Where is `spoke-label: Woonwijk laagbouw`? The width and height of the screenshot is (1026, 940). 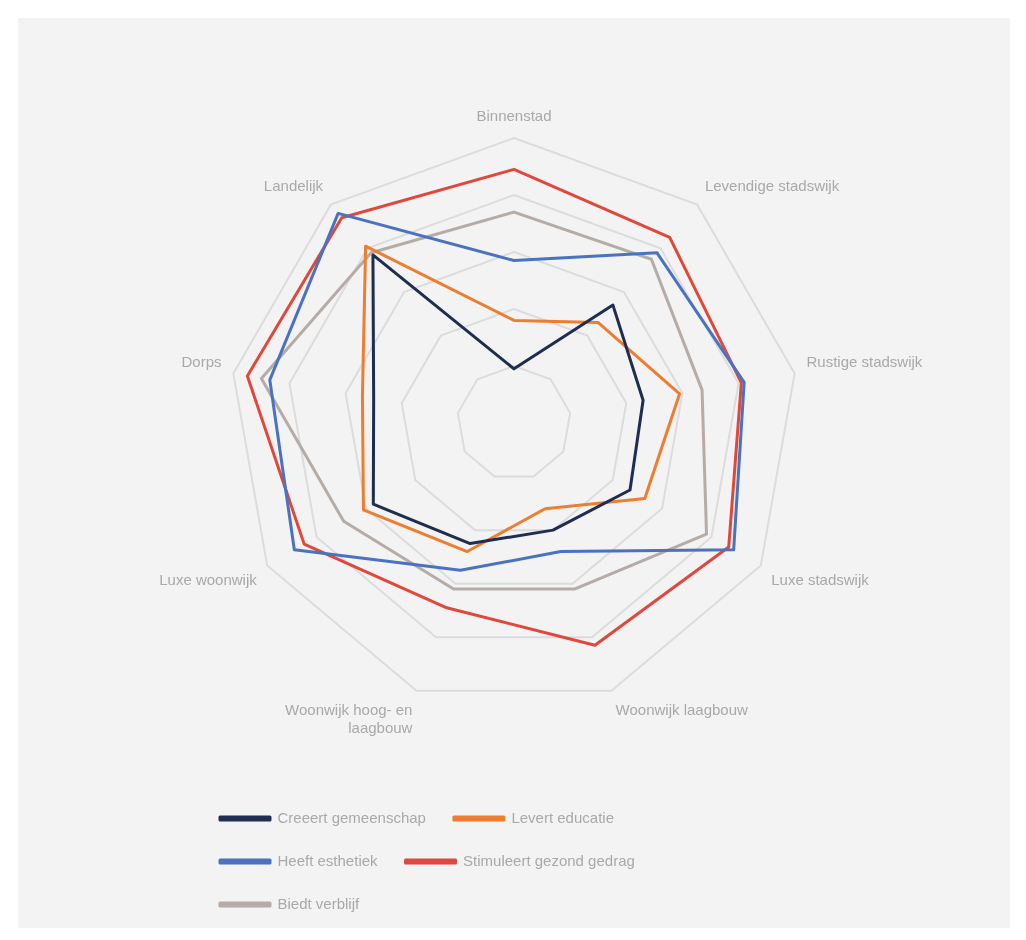
spoke-label: Woonwijk laagbouw is located at coordinates (682, 710).